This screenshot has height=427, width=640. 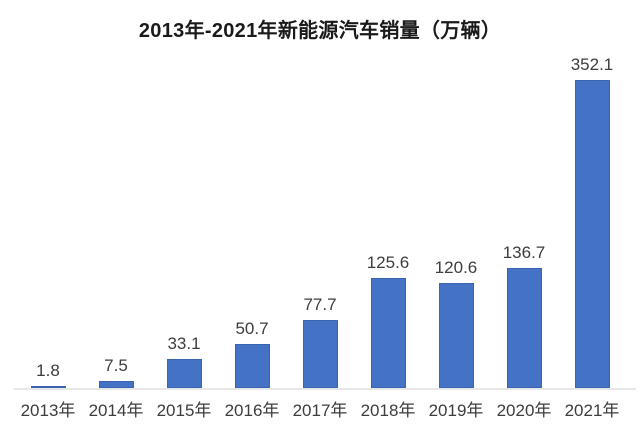 I want to click on x-axis-tick-label: 2021年, so click(x=592, y=410).